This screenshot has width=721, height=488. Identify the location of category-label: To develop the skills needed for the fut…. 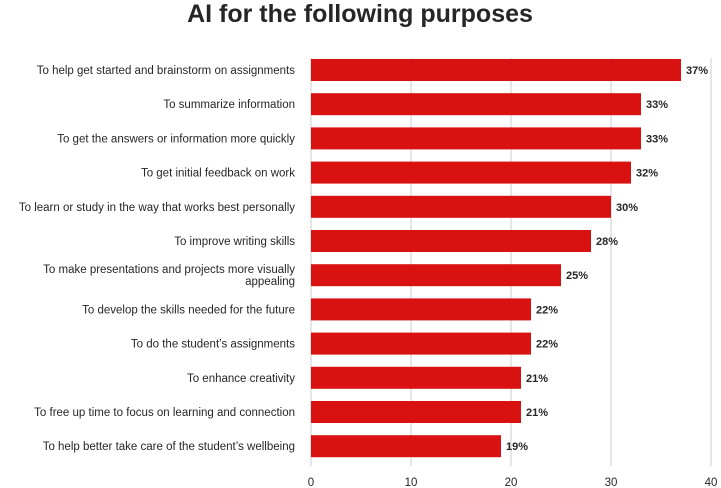
(188, 310).